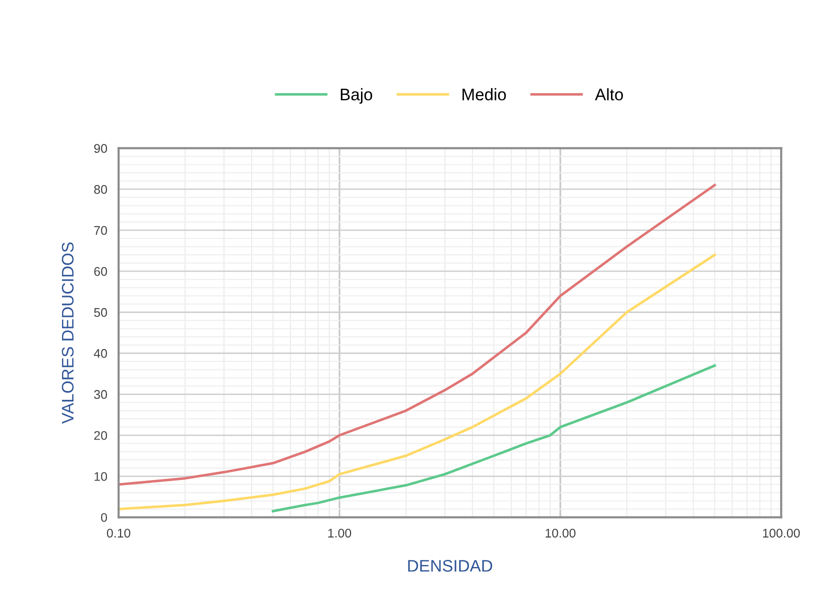 This screenshot has width=818, height=605. What do you see at coordinates (101, 271) in the screenshot?
I see `y-tick-label: 60` at bounding box center [101, 271].